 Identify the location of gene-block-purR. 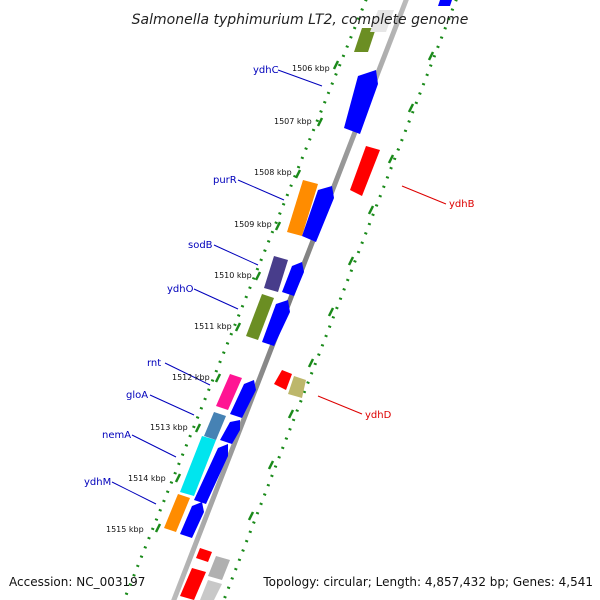
(302, 208).